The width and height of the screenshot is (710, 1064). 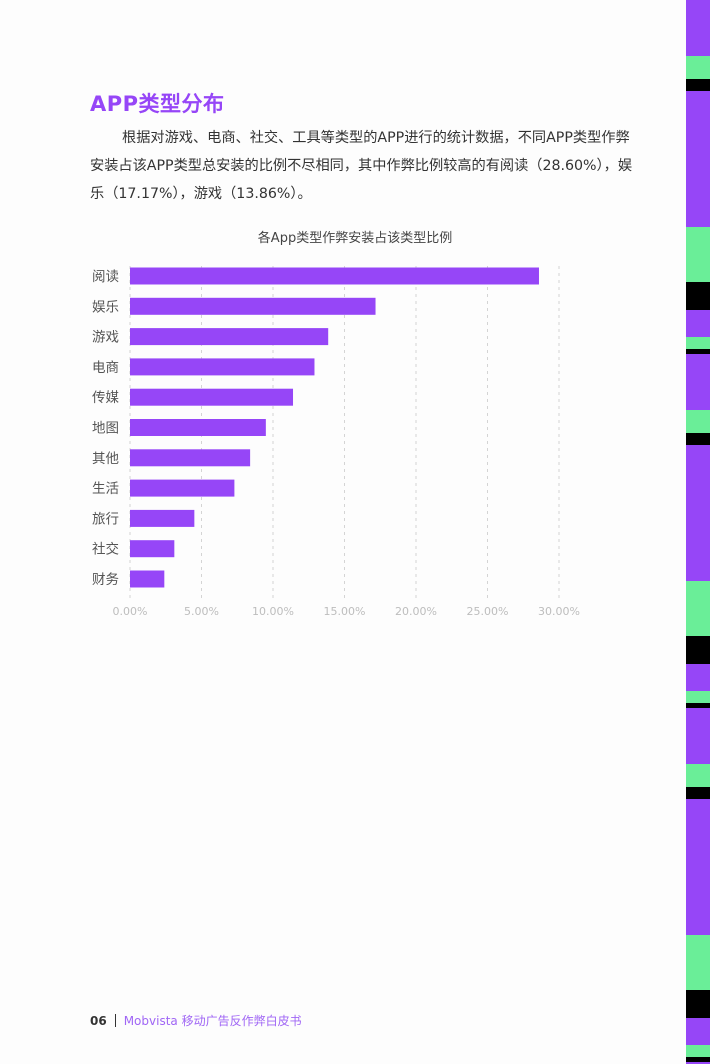 What do you see at coordinates (355, 238) in the screenshot?
I see `chart-title: 各App类型作弊安装占该类型比例` at bounding box center [355, 238].